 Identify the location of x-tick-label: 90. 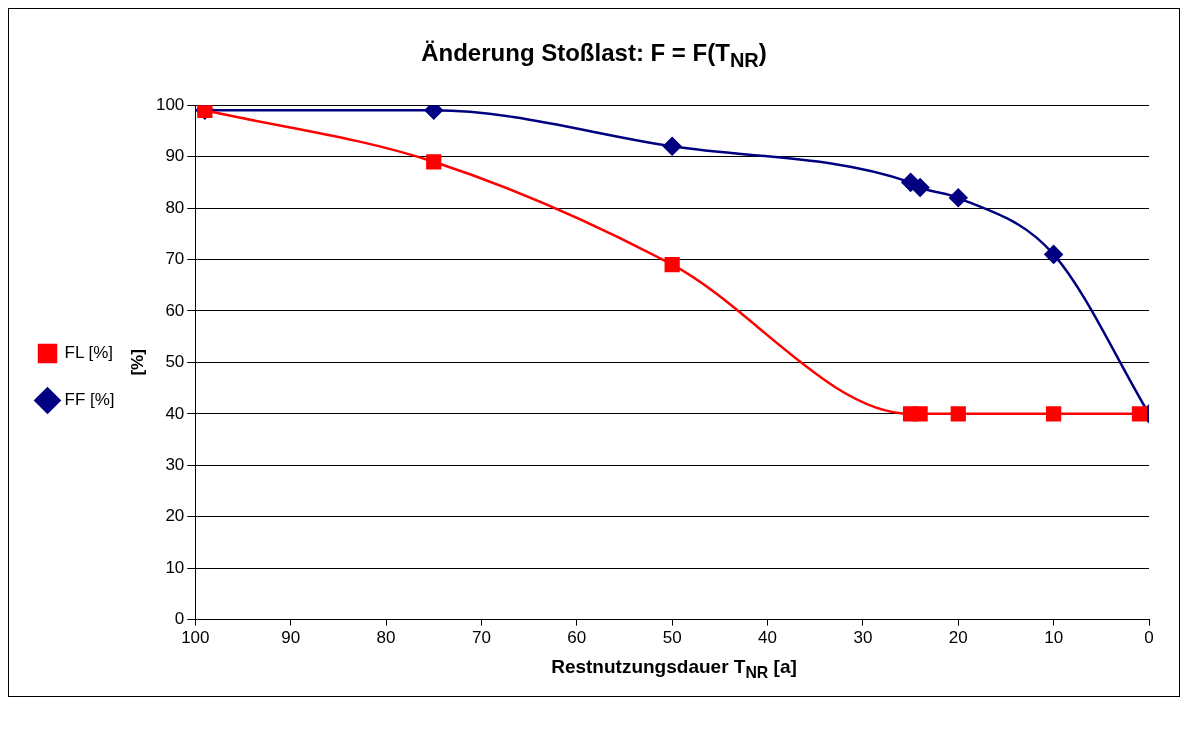
(291, 638).